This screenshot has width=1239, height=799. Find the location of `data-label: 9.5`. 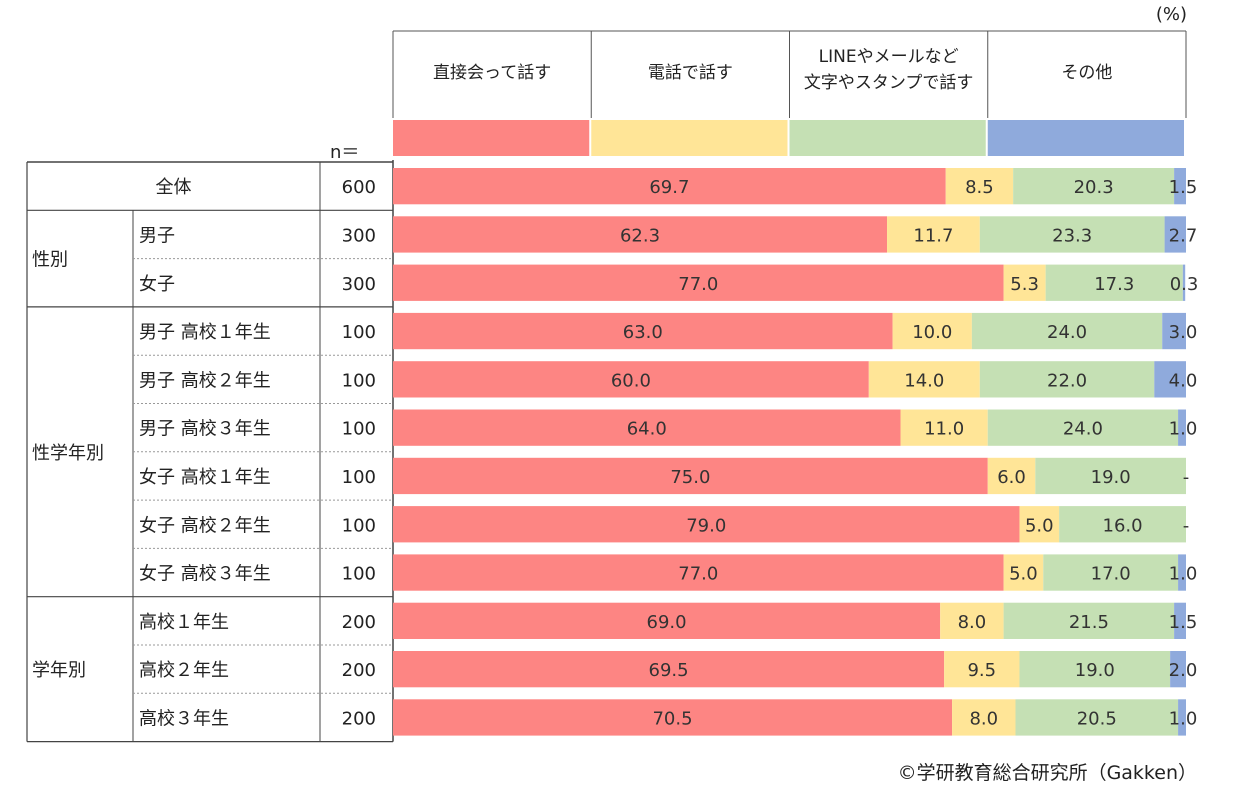

data-label: 9.5 is located at coordinates (981, 670).